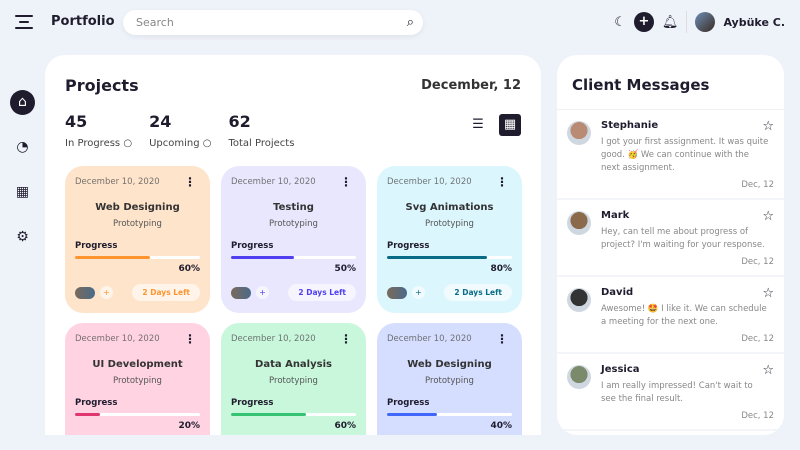 This screenshot has width=800, height=450. I want to click on stat-value: 24, so click(160, 121).